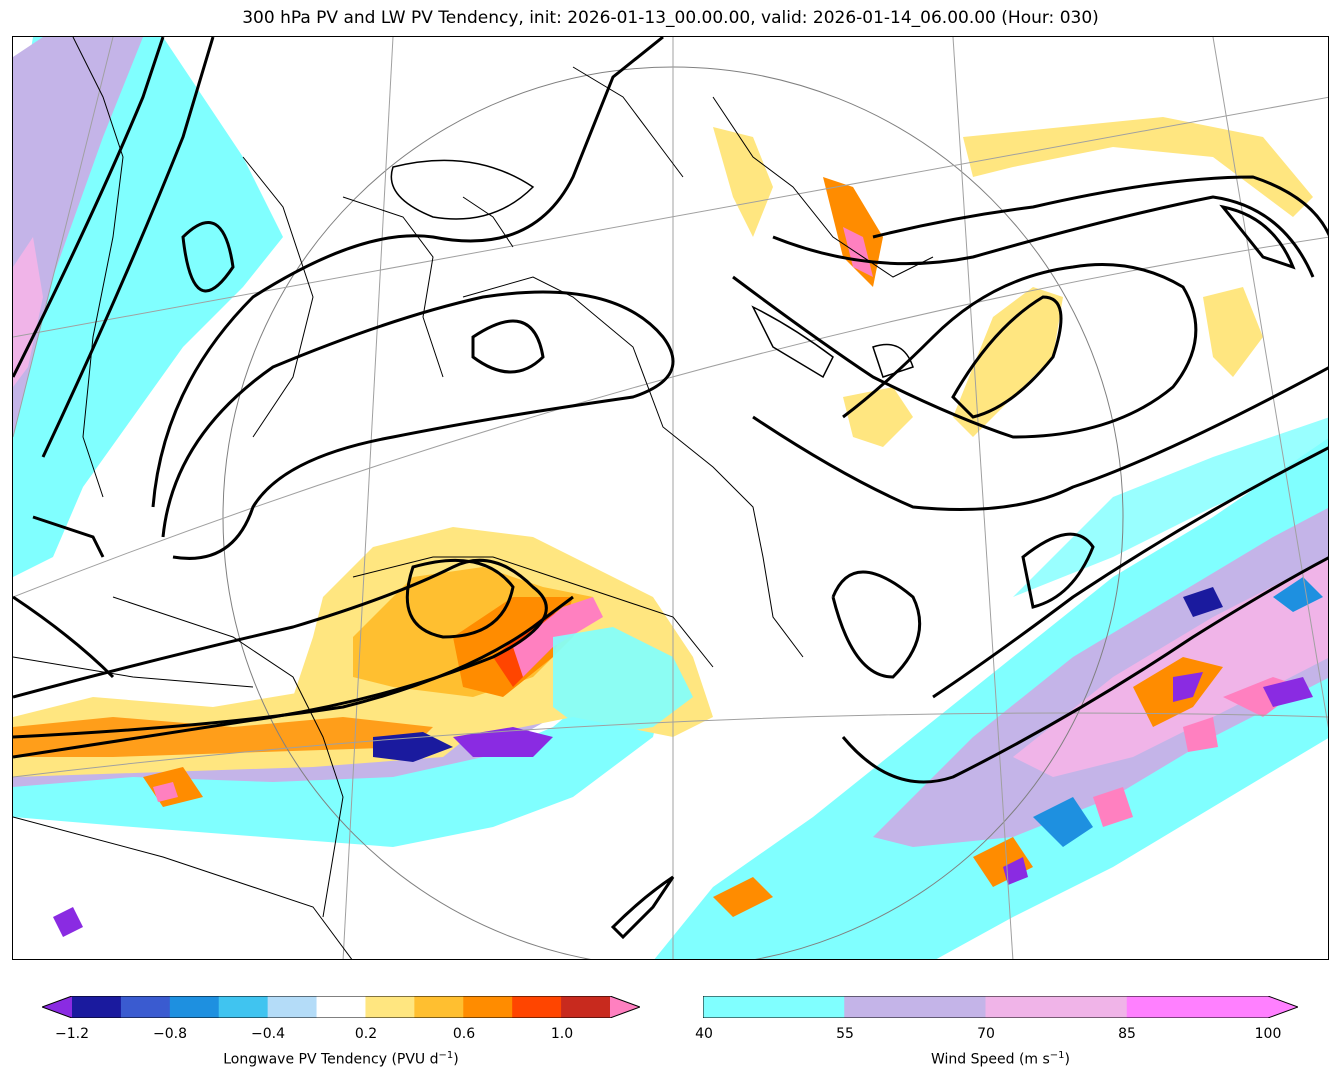  Describe the element at coordinates (986, 1034) in the screenshot. I see `ws-tick-2: 70` at that location.